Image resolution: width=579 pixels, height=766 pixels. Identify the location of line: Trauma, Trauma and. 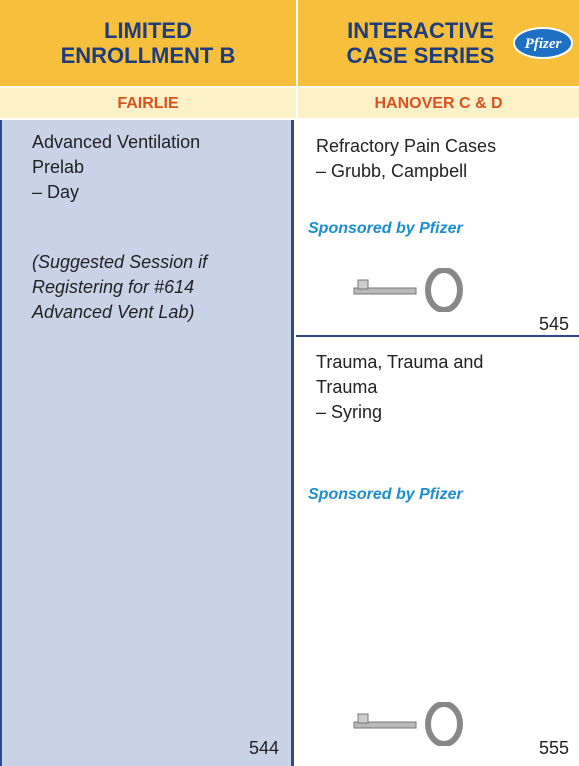
(400, 362).